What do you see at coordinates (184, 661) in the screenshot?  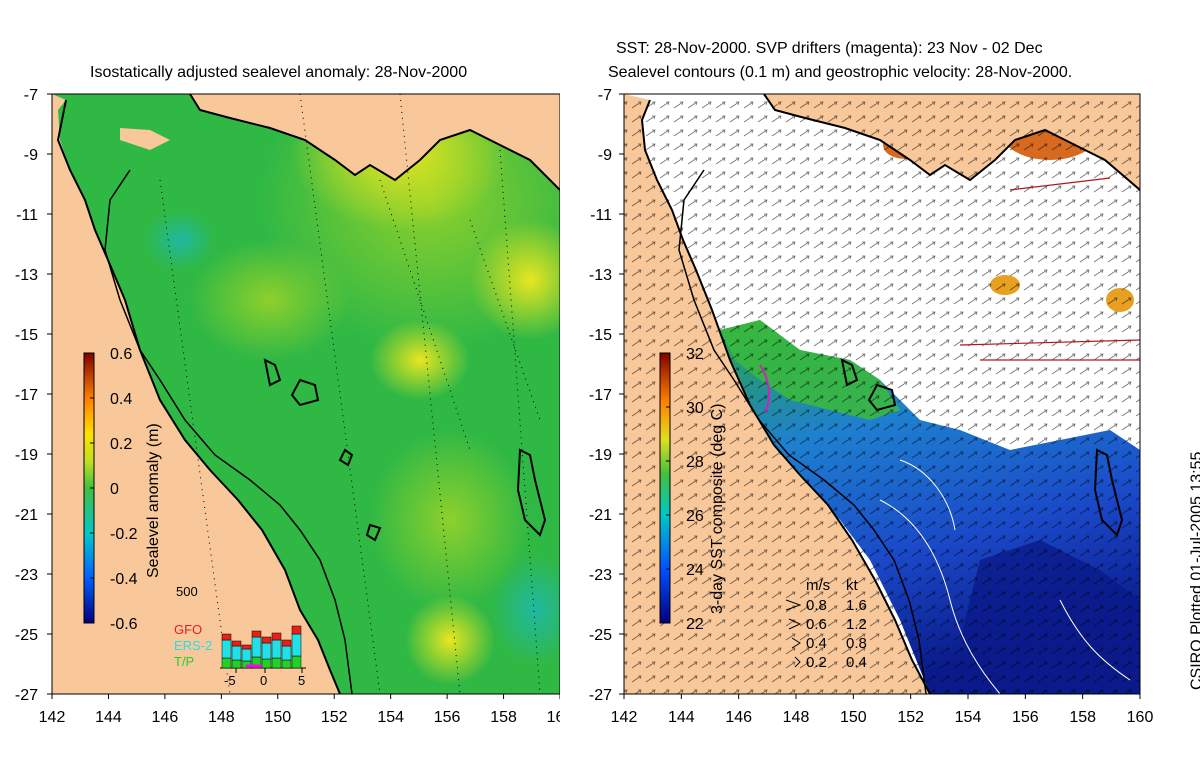 I see `histogram-legend-tp: T/P` at bounding box center [184, 661].